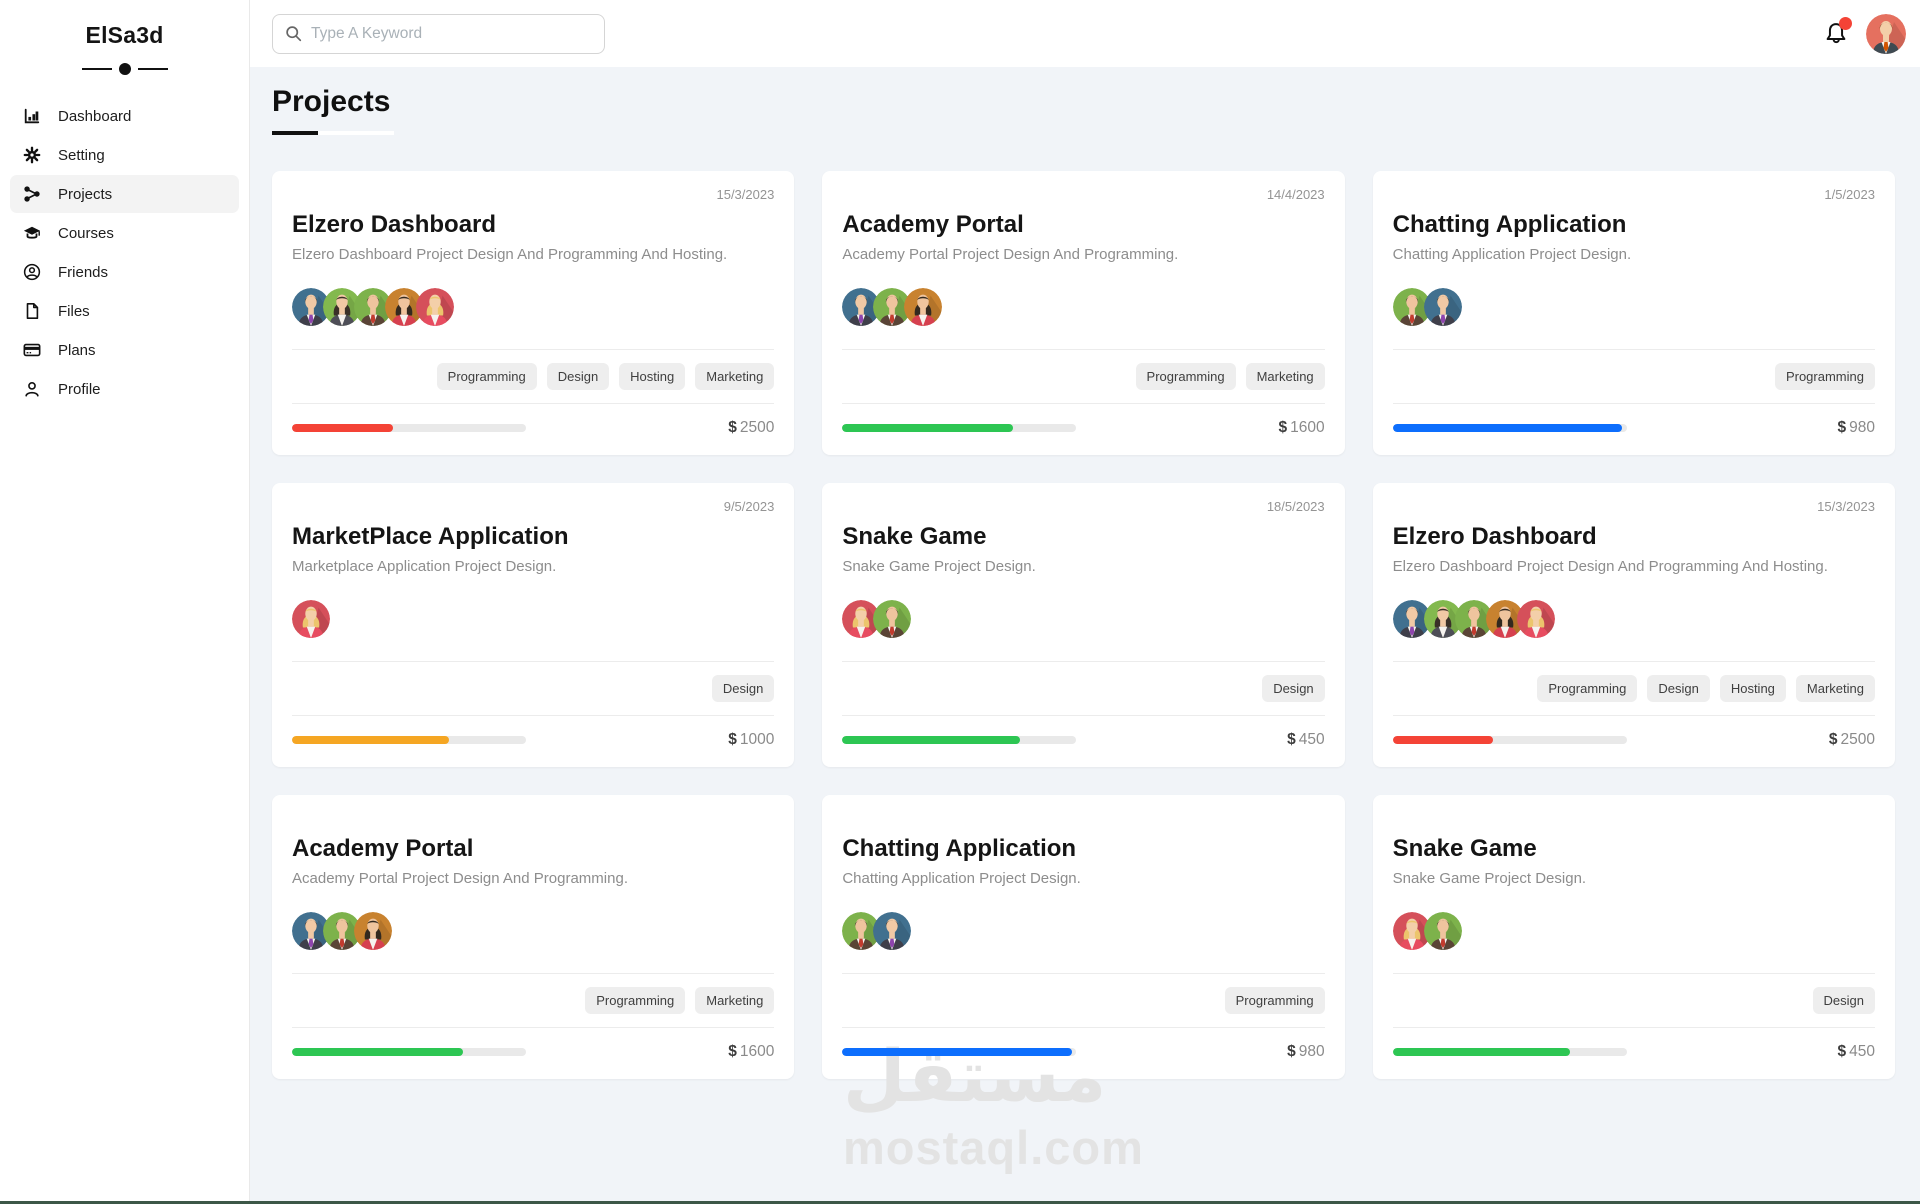  I want to click on project-tags: Programming Design Hosting Marketing, so click(1633, 688).